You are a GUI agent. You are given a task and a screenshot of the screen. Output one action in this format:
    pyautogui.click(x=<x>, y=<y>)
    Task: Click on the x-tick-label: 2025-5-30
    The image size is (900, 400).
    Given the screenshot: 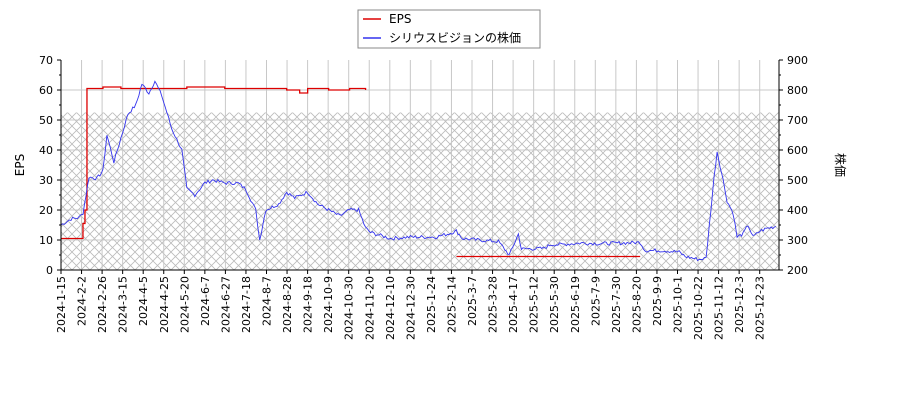 What is the action you would take?
    pyautogui.click(x=554, y=304)
    